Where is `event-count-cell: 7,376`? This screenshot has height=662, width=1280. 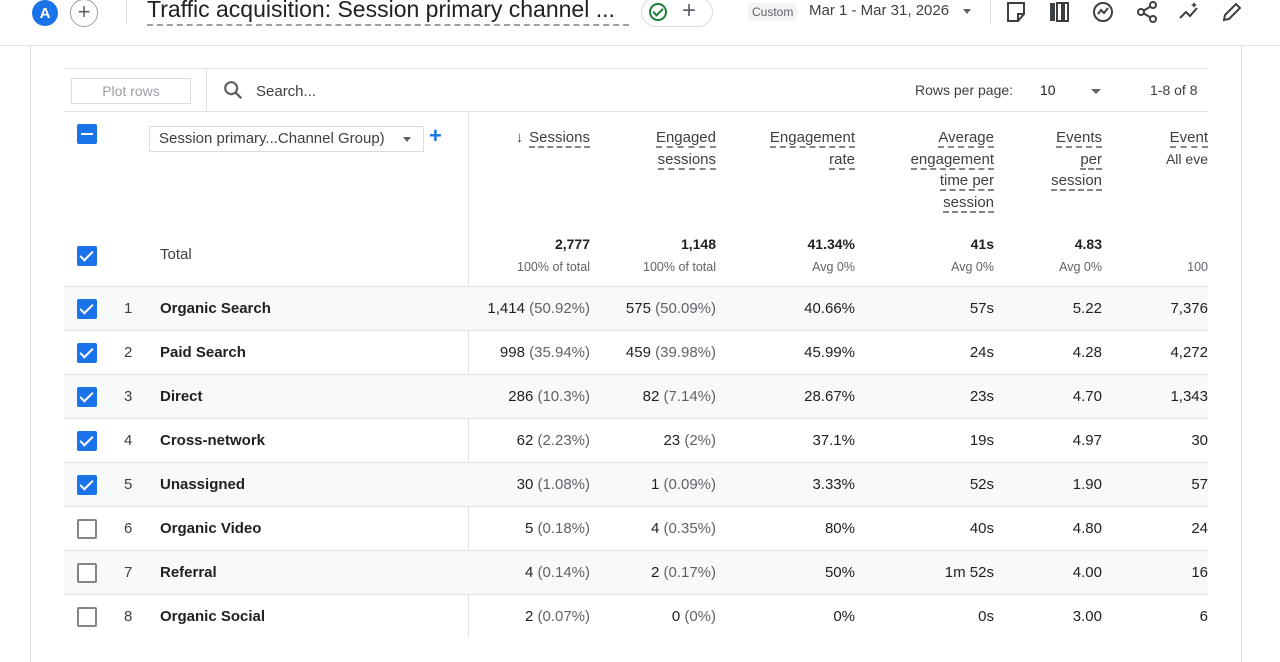
event-count-cell: 7,376 is located at coordinates (1189, 308).